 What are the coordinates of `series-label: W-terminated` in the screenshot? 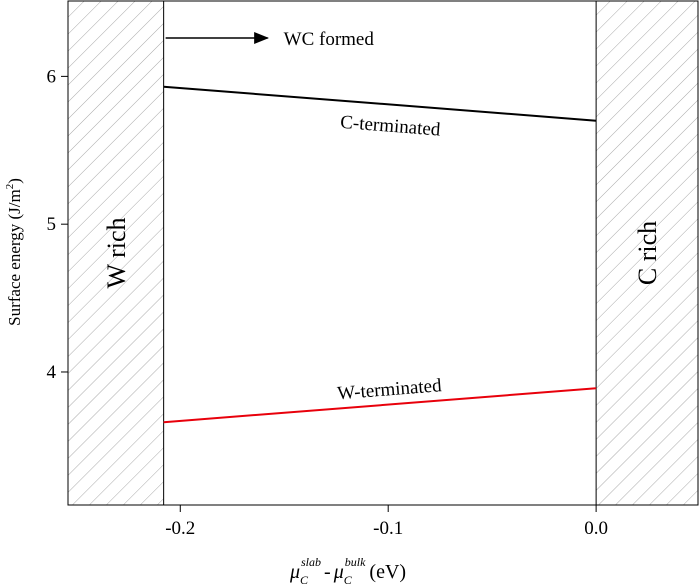 It's located at (390, 389).